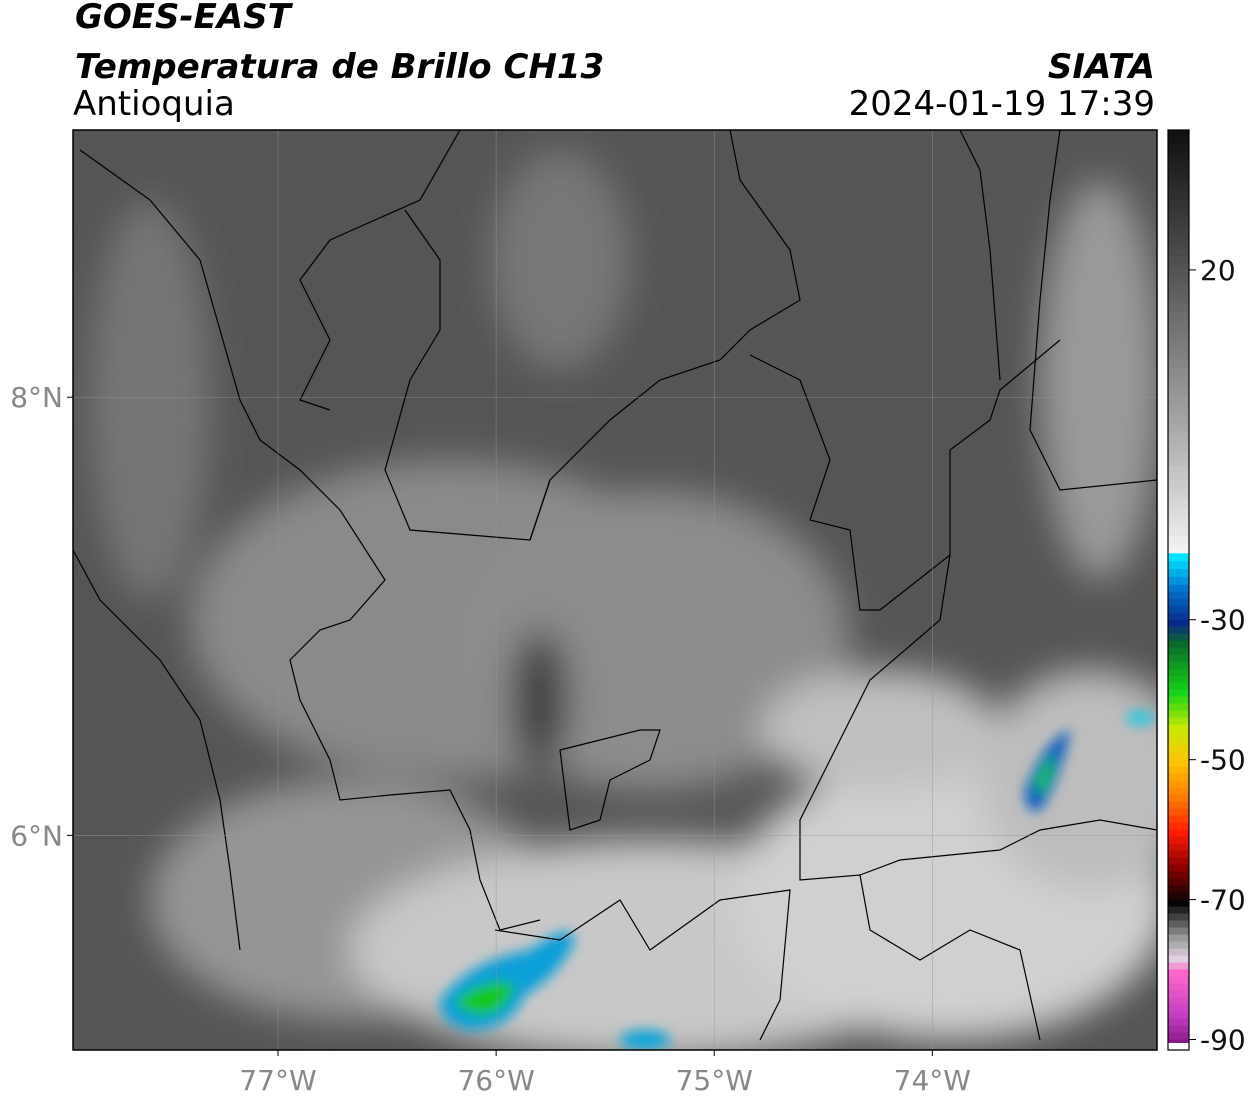 The width and height of the screenshot is (1252, 1103). Describe the element at coordinates (1101, 67) in the screenshot. I see `source: SIATA` at that location.